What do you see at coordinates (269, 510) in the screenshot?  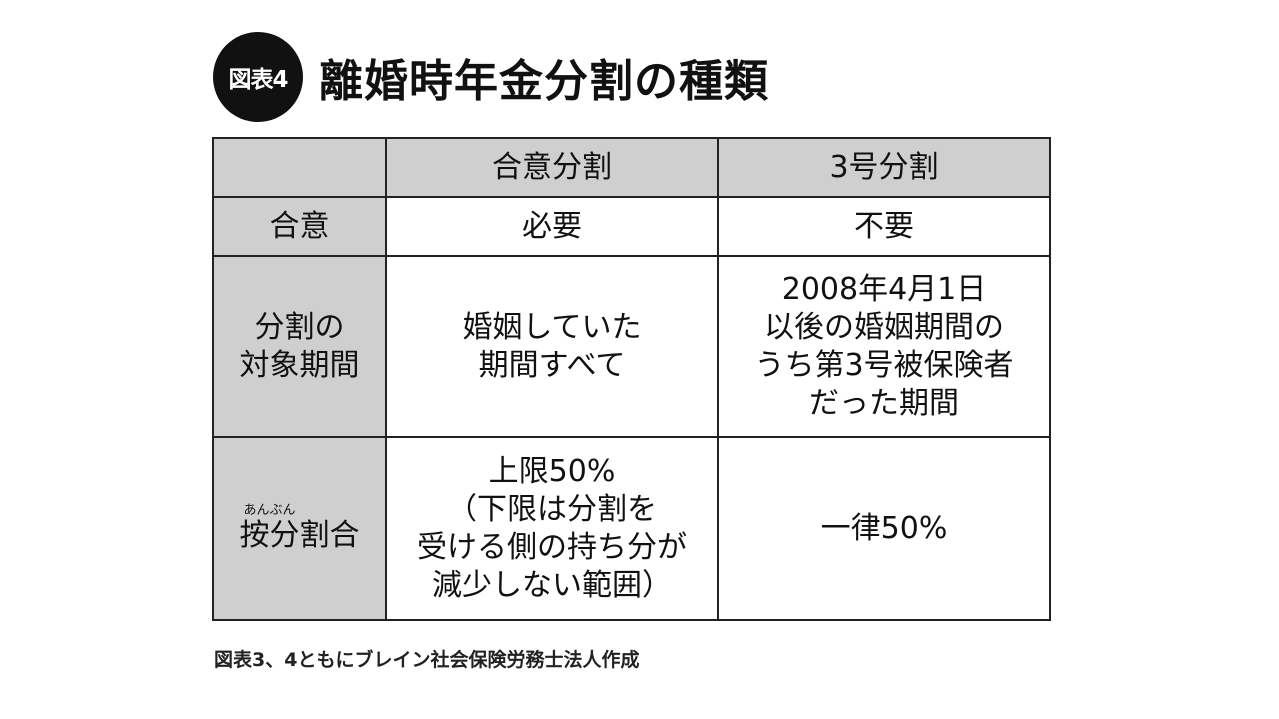 I see `furigana-reading: あんぶん` at bounding box center [269, 510].